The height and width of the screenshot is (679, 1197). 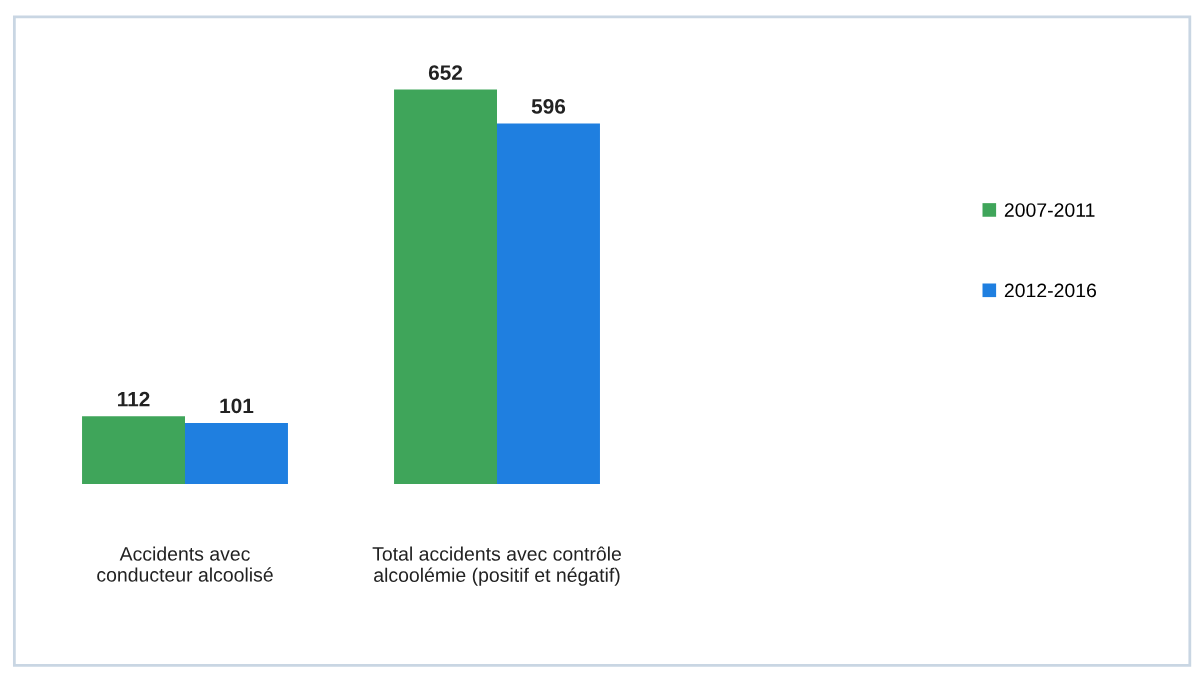 I want to click on x-tick-label: Total accidents avec contrôle alcoolémie (positif et négatif), so click(x=496, y=566).